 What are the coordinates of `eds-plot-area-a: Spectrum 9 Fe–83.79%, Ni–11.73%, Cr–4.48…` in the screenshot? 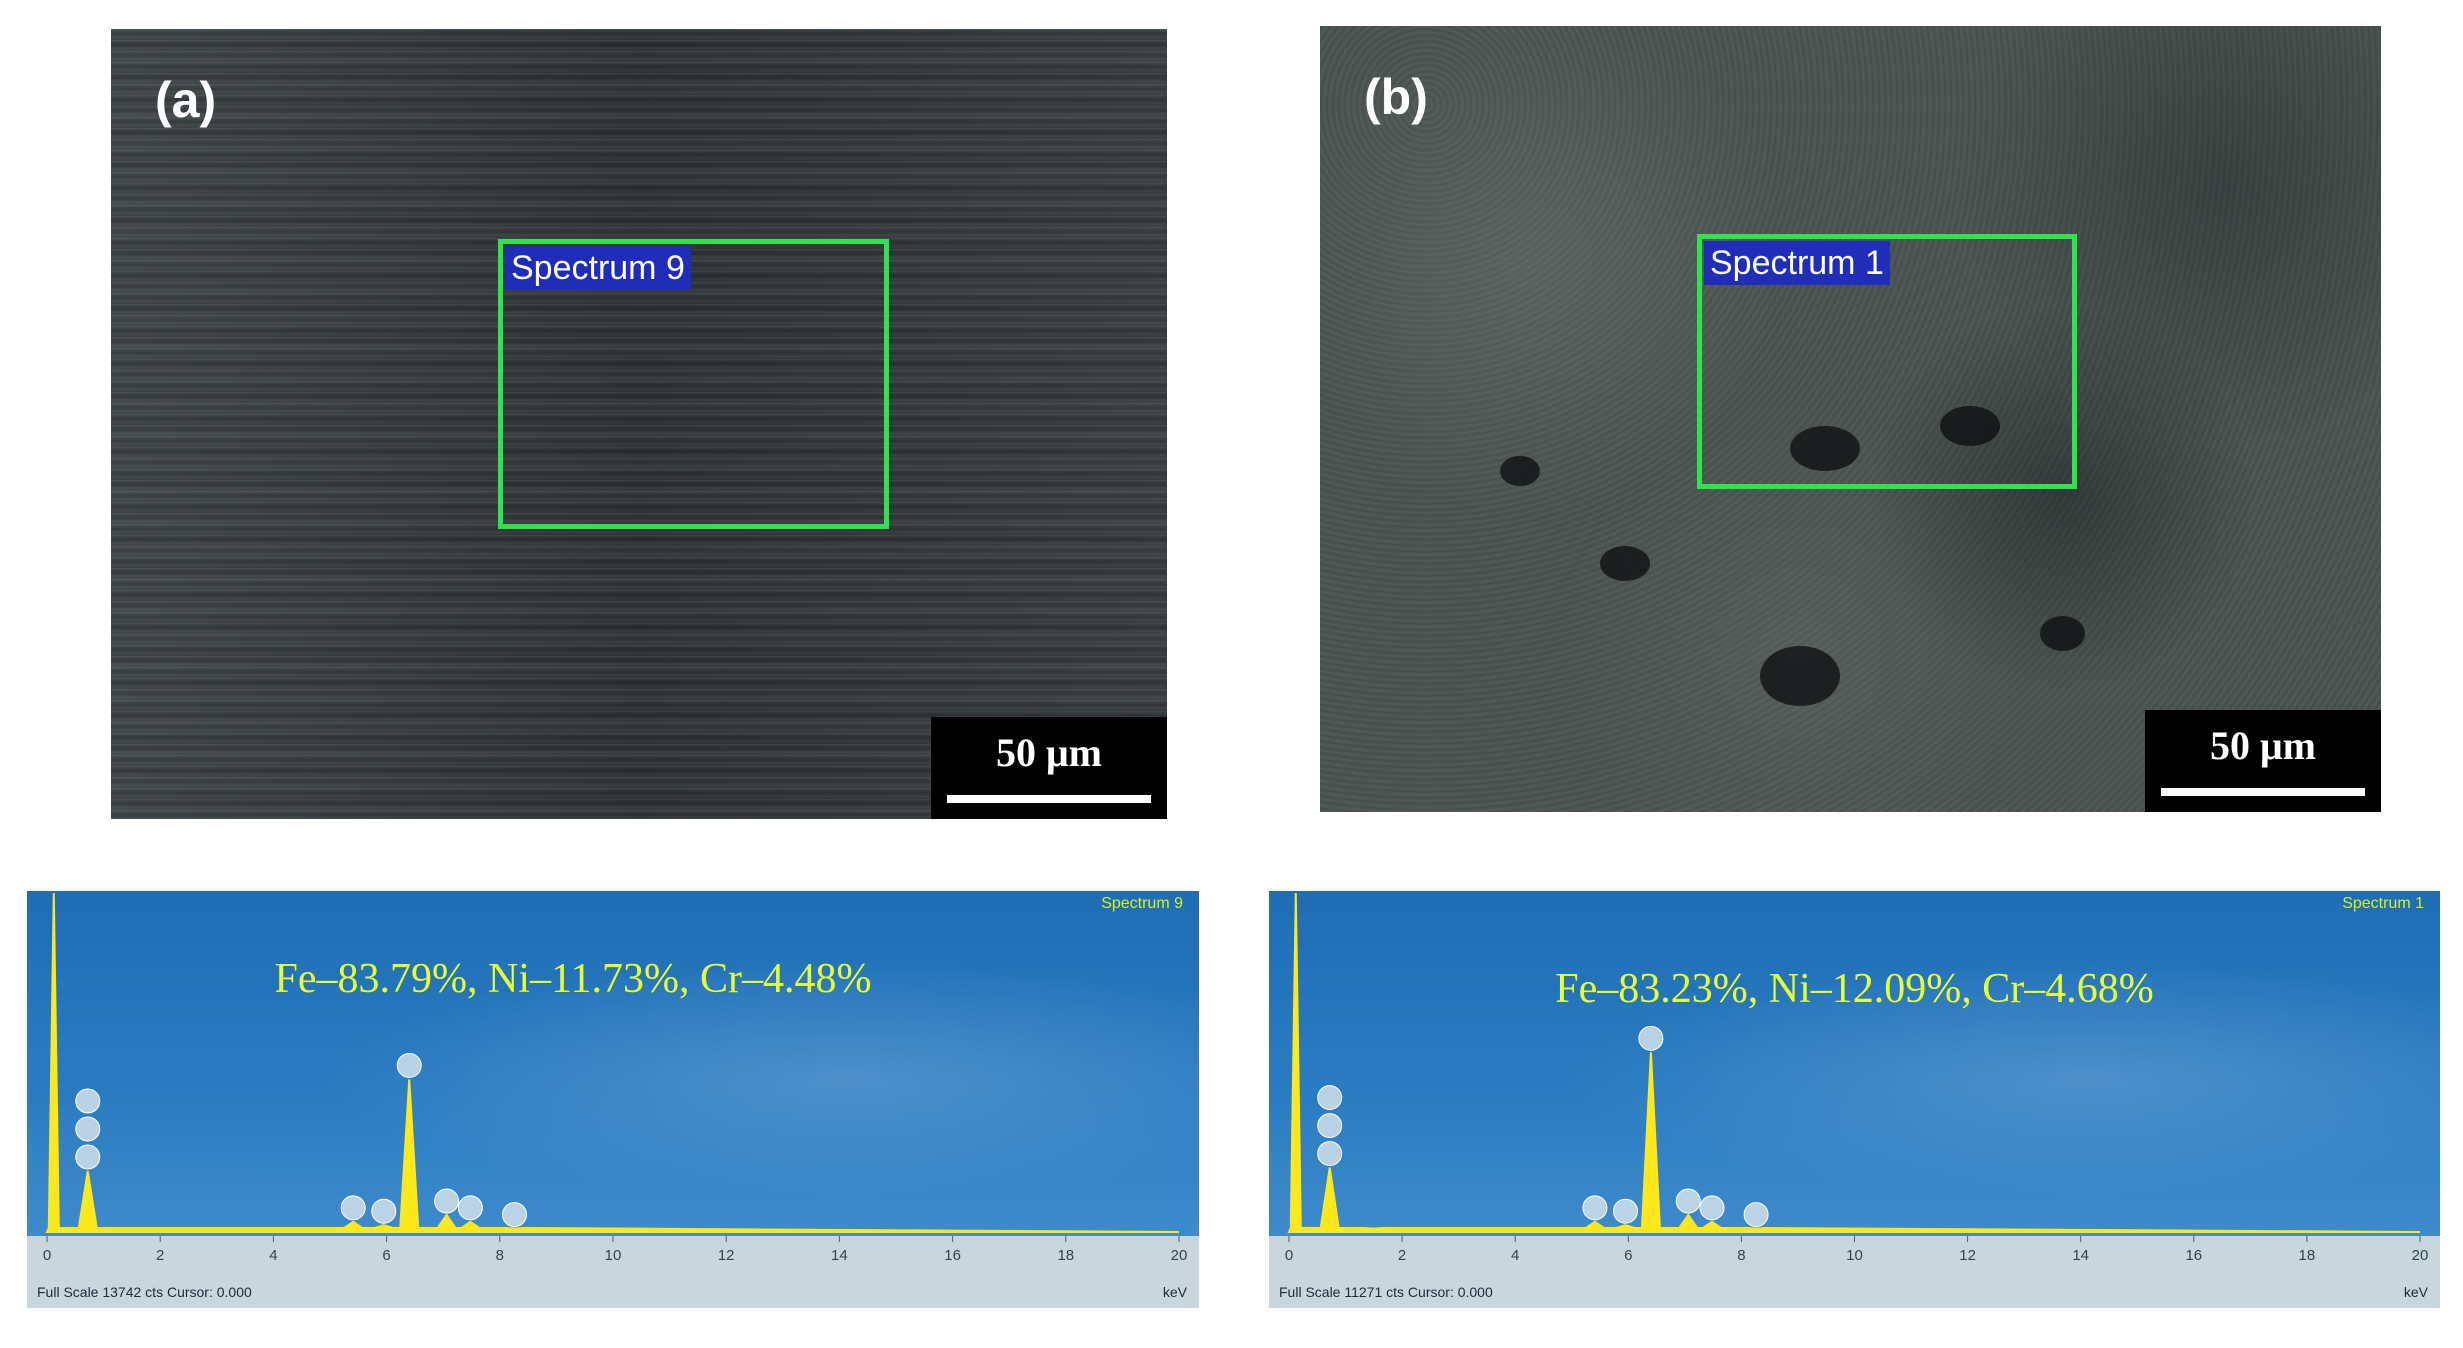 It's located at (613, 1063).